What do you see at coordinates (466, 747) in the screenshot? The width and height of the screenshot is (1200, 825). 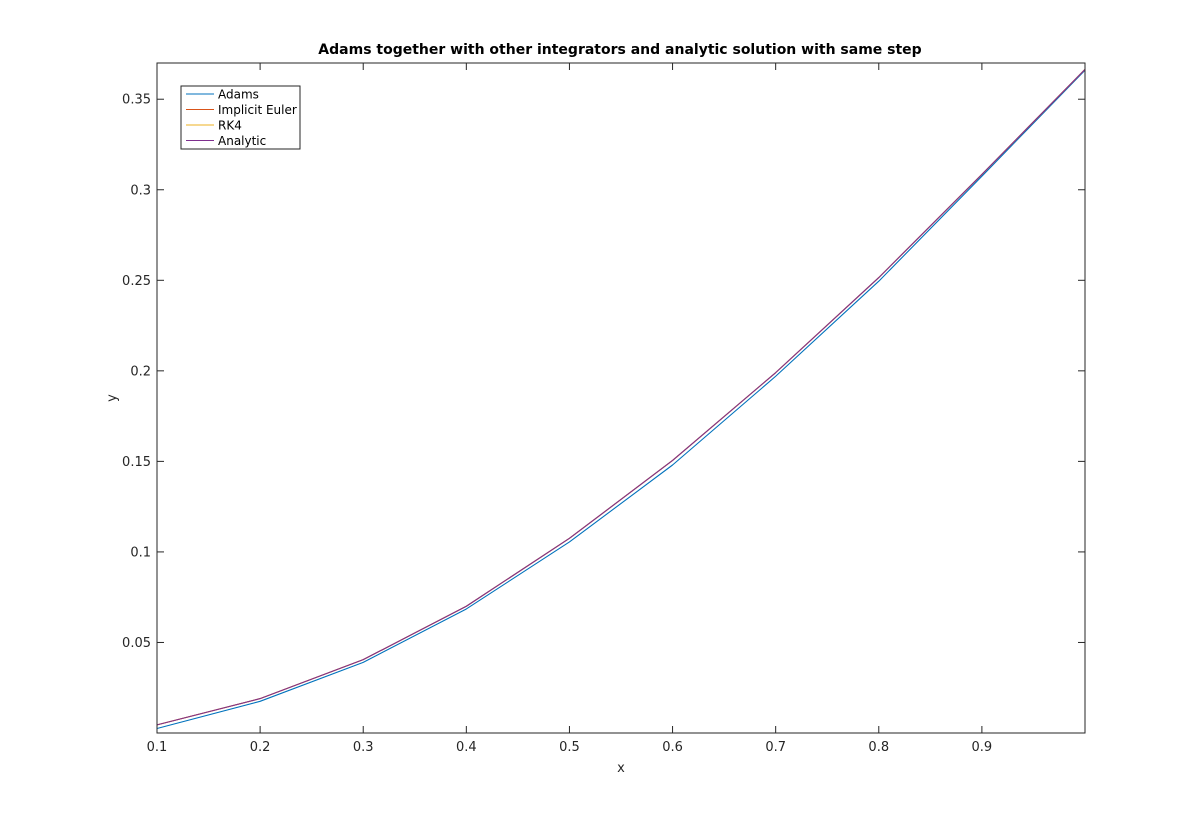 I see `x-tick-label: 0.4` at bounding box center [466, 747].